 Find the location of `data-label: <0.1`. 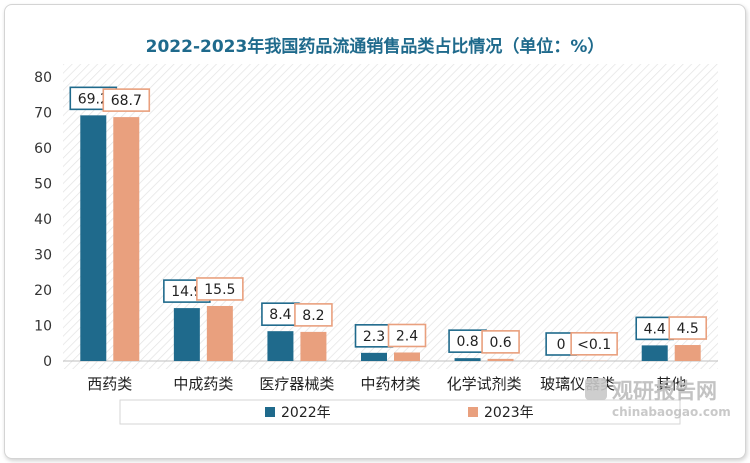

data-label: <0.1 is located at coordinates (594, 345).